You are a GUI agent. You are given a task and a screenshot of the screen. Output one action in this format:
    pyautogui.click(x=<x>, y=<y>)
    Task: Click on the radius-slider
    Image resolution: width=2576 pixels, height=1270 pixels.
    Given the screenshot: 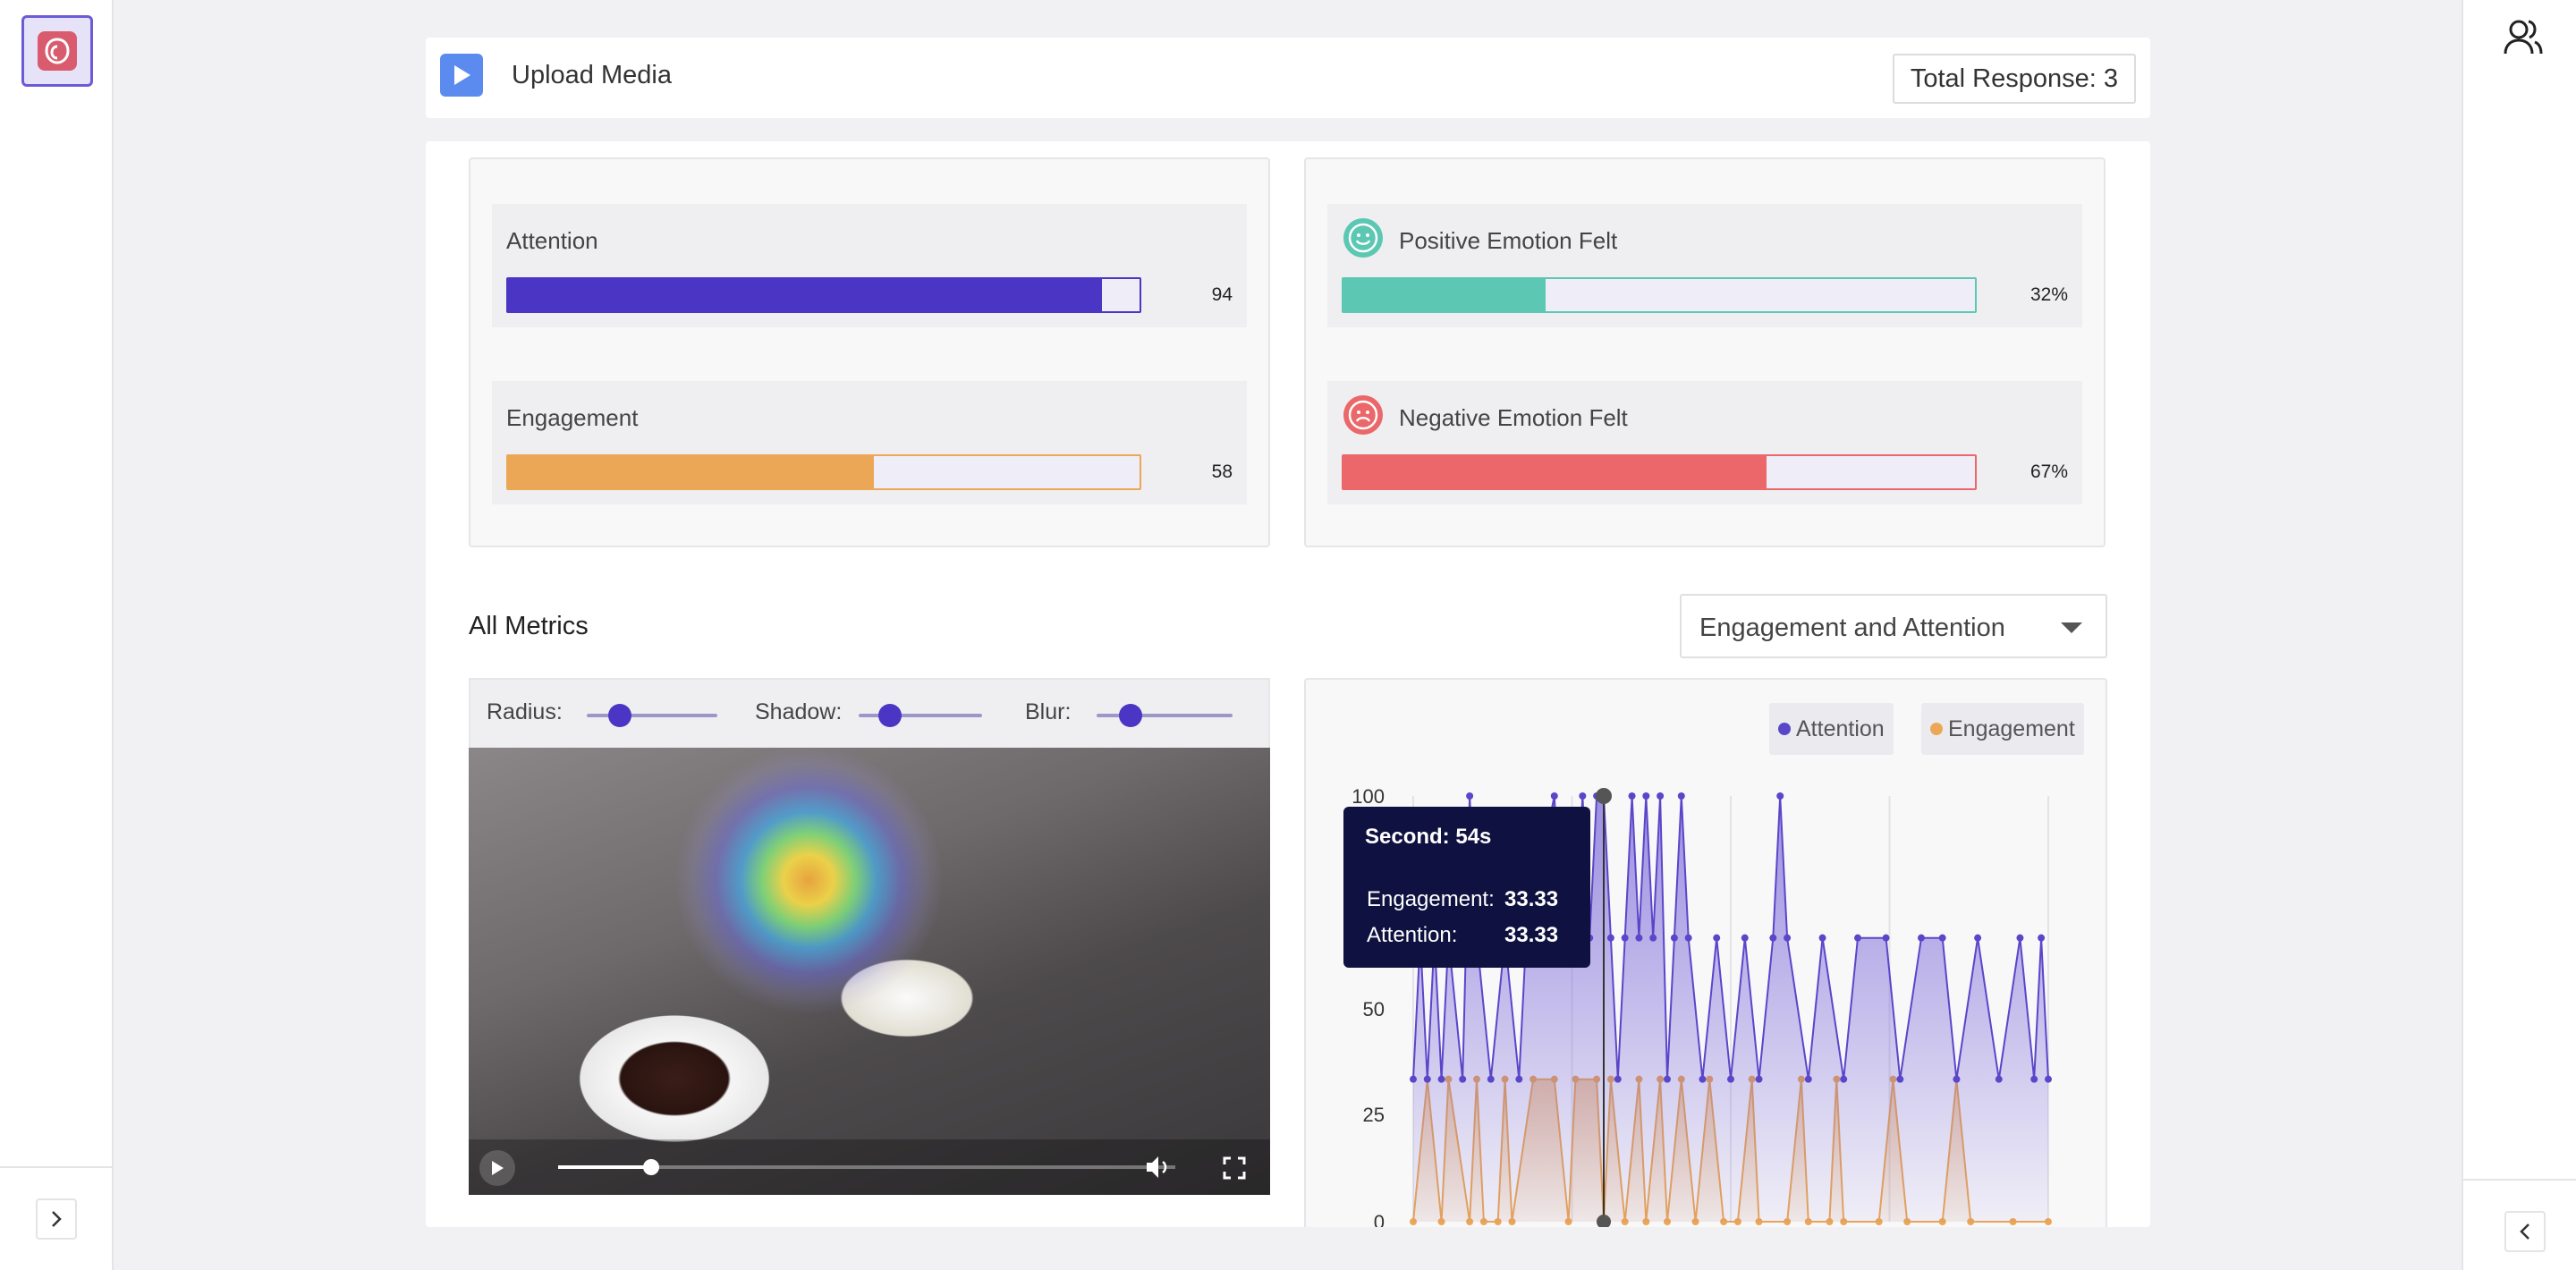 What is the action you would take?
    pyautogui.click(x=652, y=715)
    